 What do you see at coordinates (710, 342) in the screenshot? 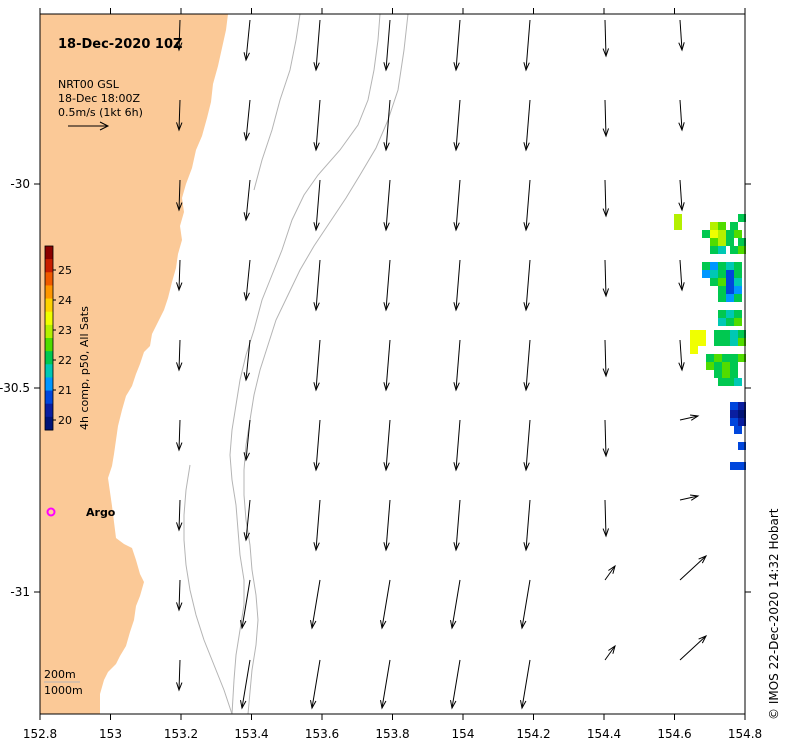
I see `sst-pixels` at bounding box center [710, 342].